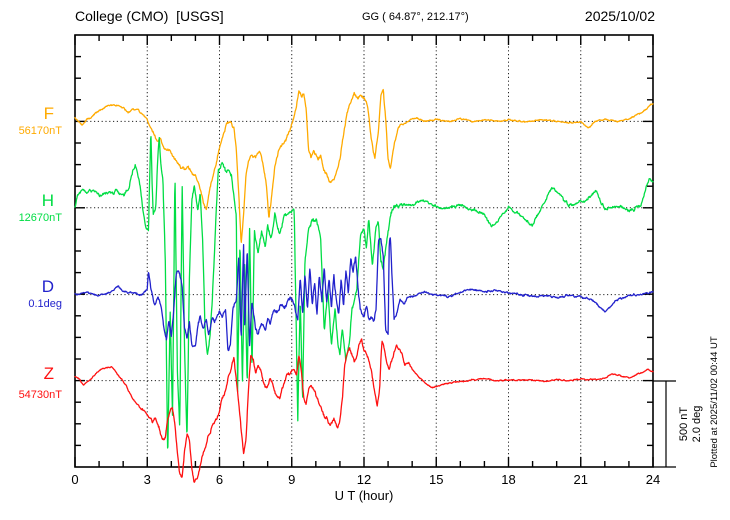 The image size is (730, 520). Describe the element at coordinates (619, 16) in the screenshot. I see `plot-date: 2025/10/02` at that location.